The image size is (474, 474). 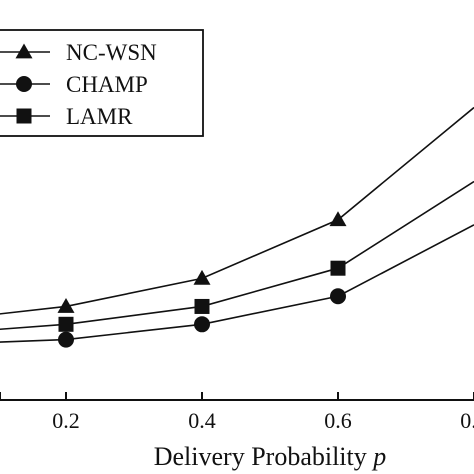 I want to click on x-tick-label: 0.2, so click(x=66, y=420).